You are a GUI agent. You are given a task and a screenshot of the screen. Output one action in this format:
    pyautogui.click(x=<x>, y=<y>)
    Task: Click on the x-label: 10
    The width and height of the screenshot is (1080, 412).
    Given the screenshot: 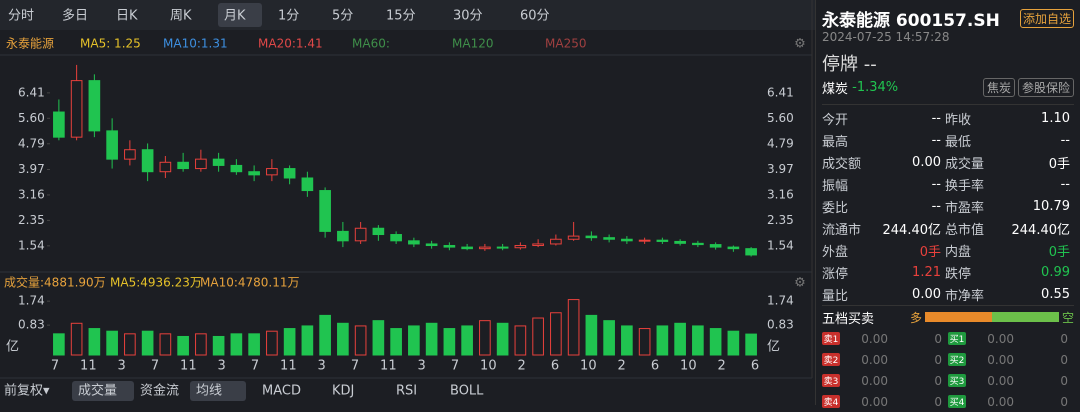 What is the action you would take?
    pyautogui.click(x=488, y=366)
    